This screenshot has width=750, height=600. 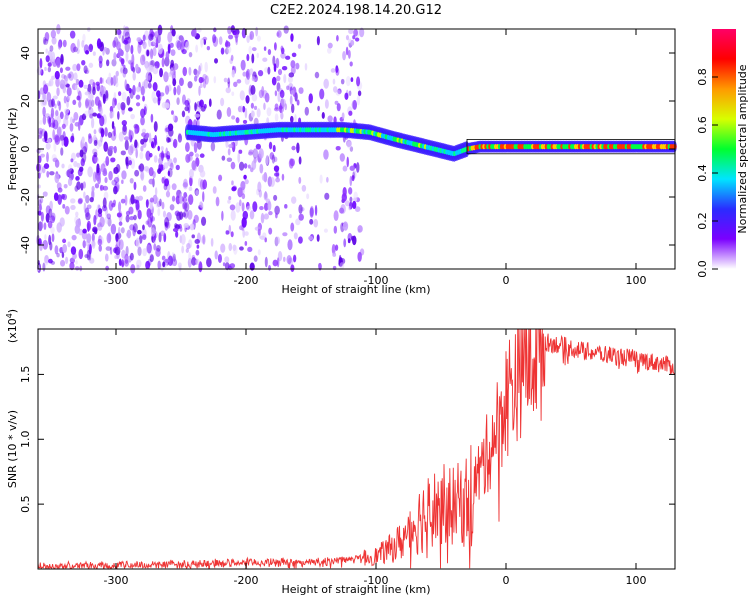 What do you see at coordinates (707, 173) in the screenshot?
I see `colorbar-ticks: 0.0 0.2 0.4 0.6 0.8` at bounding box center [707, 173].